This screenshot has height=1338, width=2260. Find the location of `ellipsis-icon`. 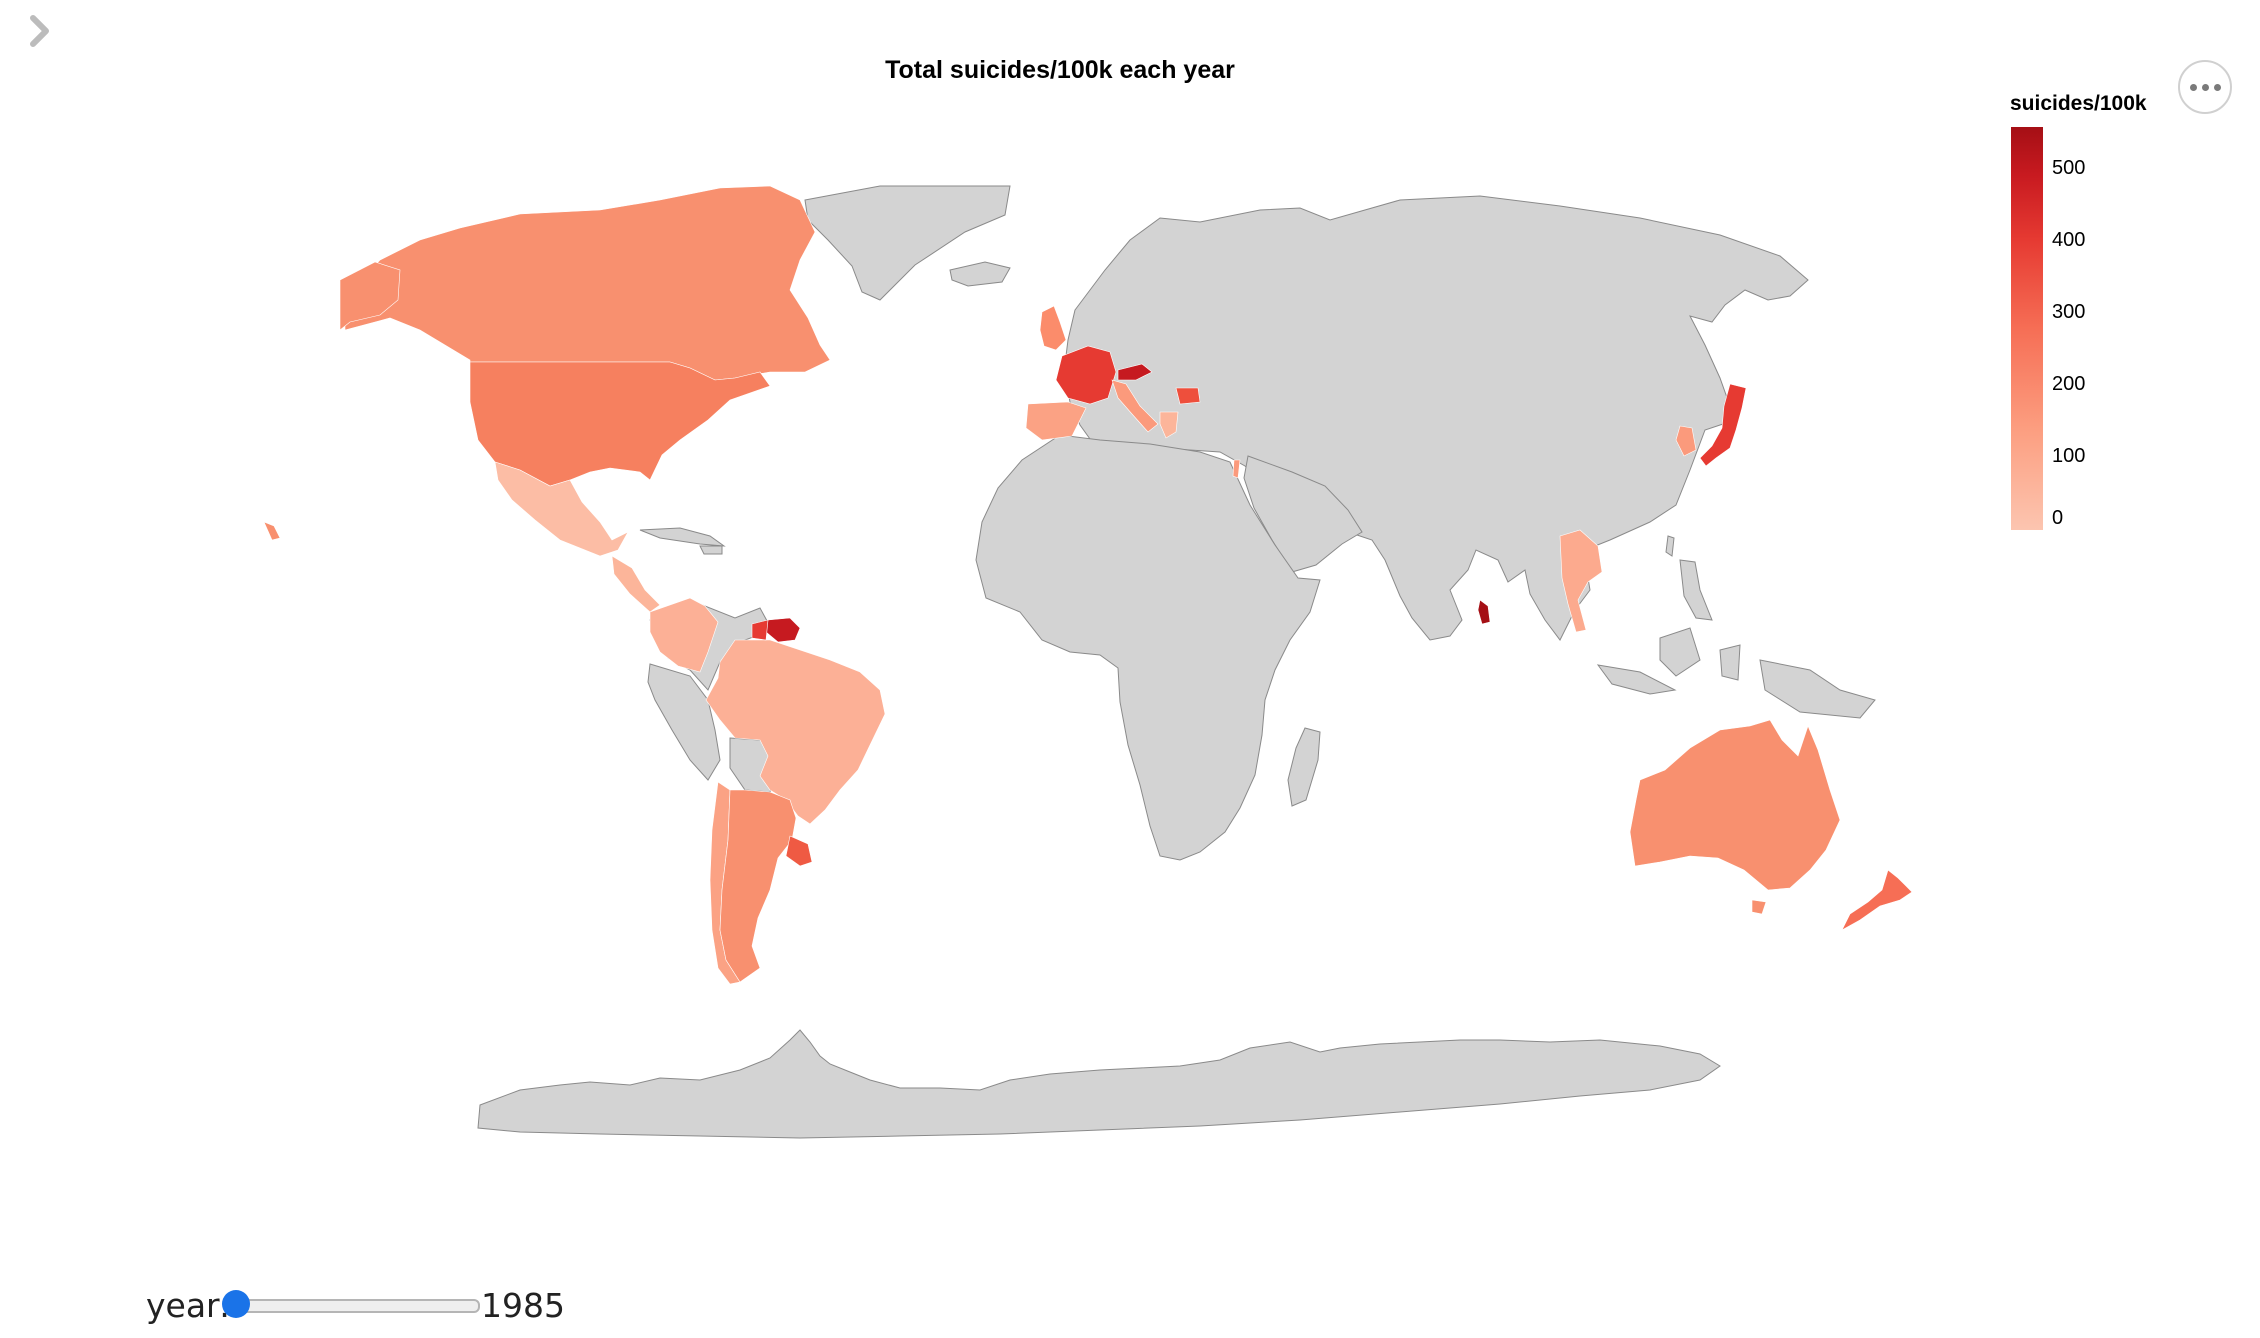

ellipsis-icon is located at coordinates (2205, 87).